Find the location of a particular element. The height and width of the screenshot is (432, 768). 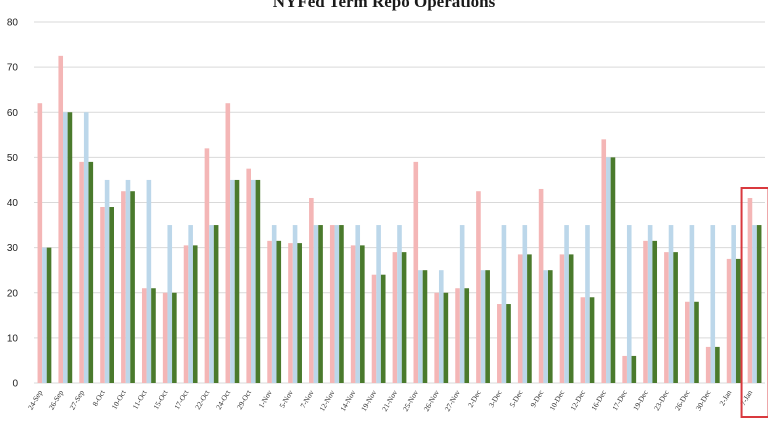

x-tick-label: 19-Nov is located at coordinates (368, 400).